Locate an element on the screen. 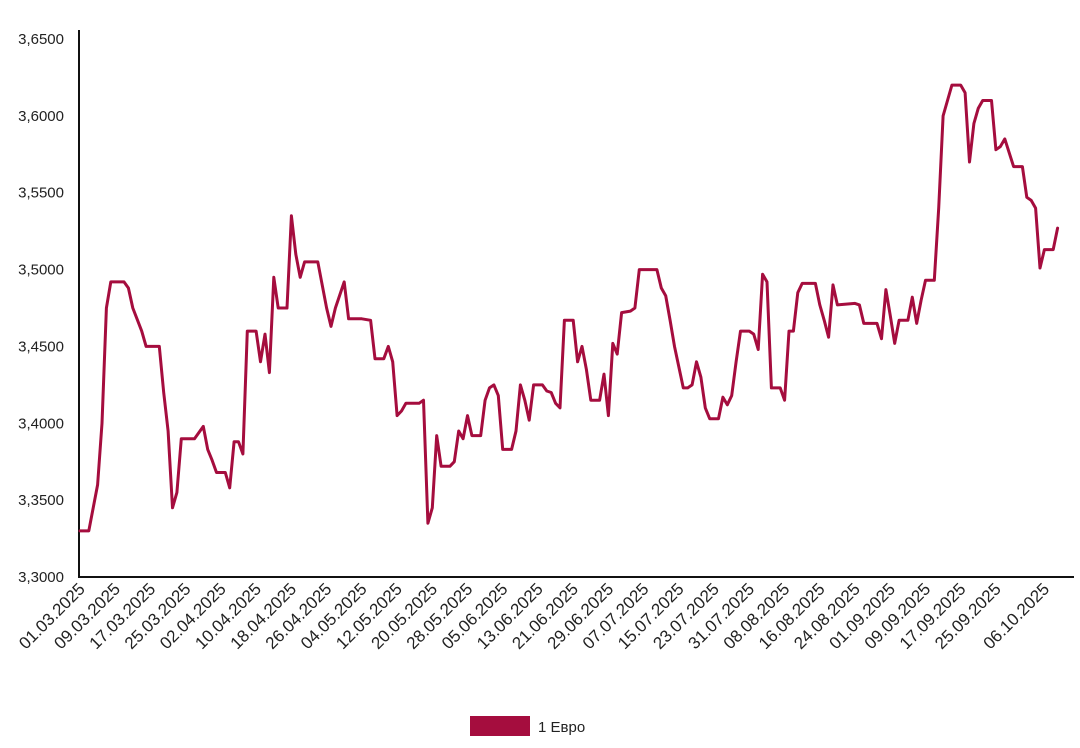 The image size is (1080, 748). legend: 1 Евро is located at coordinates (527, 726).